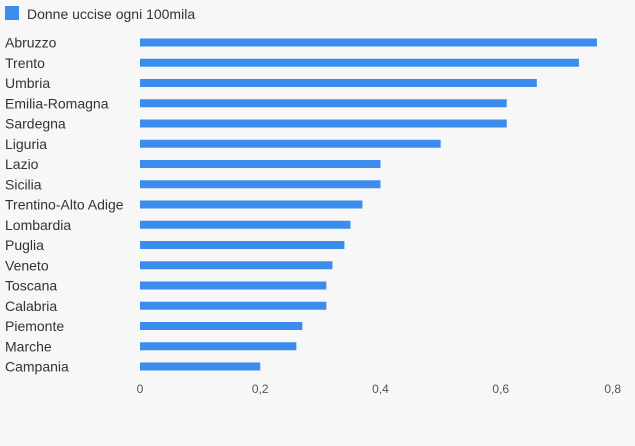 This screenshot has height=446, width=635. I want to click on category-label: Umbria, so click(27, 83).